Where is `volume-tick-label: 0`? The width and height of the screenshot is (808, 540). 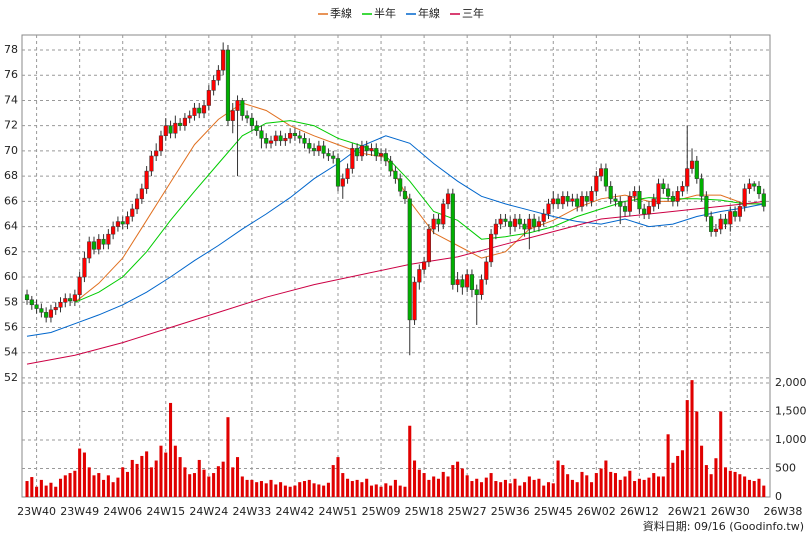
volume-tick-label: 0 is located at coordinates (778, 496).